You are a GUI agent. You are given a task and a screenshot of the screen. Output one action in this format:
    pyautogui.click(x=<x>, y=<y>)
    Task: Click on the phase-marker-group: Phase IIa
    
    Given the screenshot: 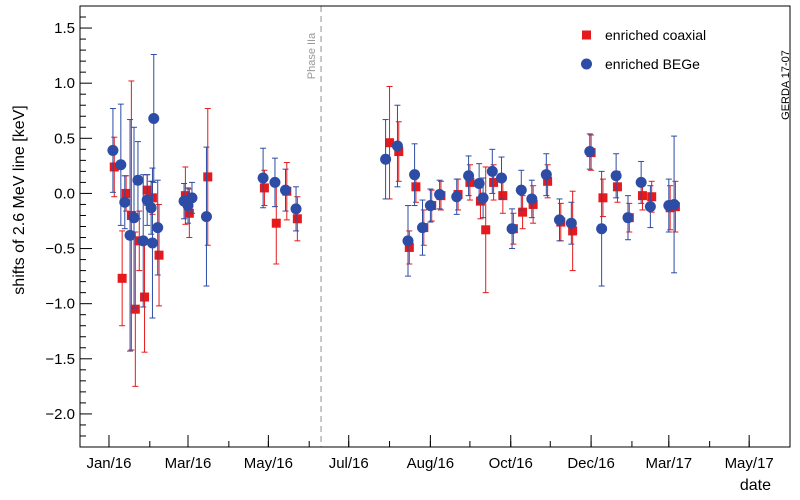 What is the action you would take?
    pyautogui.click(x=314, y=226)
    